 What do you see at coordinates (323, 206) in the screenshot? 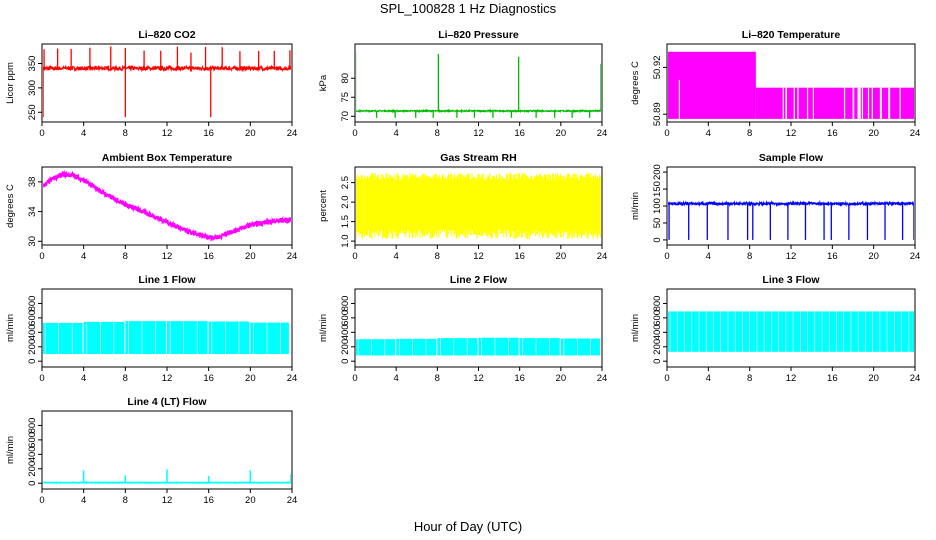
I see `y-axis-label: percent` at bounding box center [323, 206].